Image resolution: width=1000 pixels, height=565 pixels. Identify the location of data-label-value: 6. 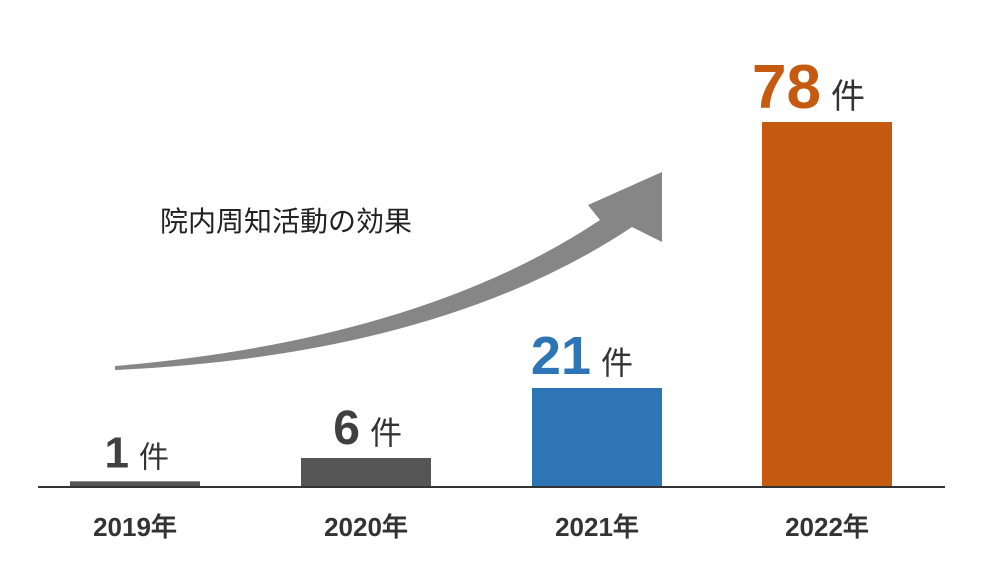
(346, 428).